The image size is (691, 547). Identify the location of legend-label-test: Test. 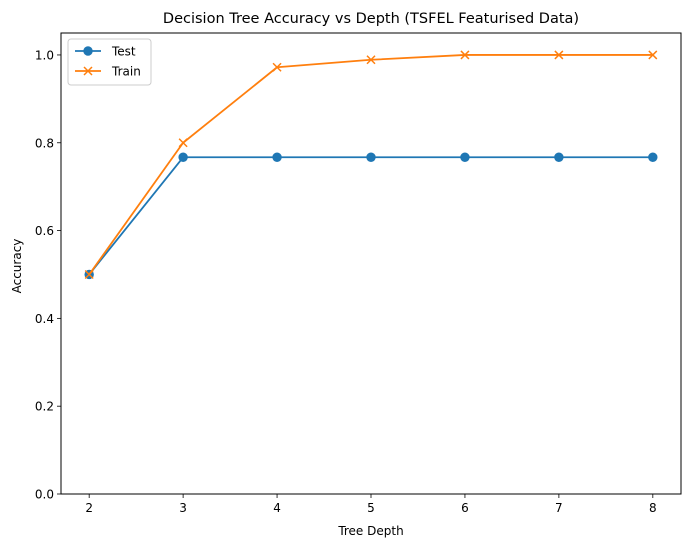
(123, 52).